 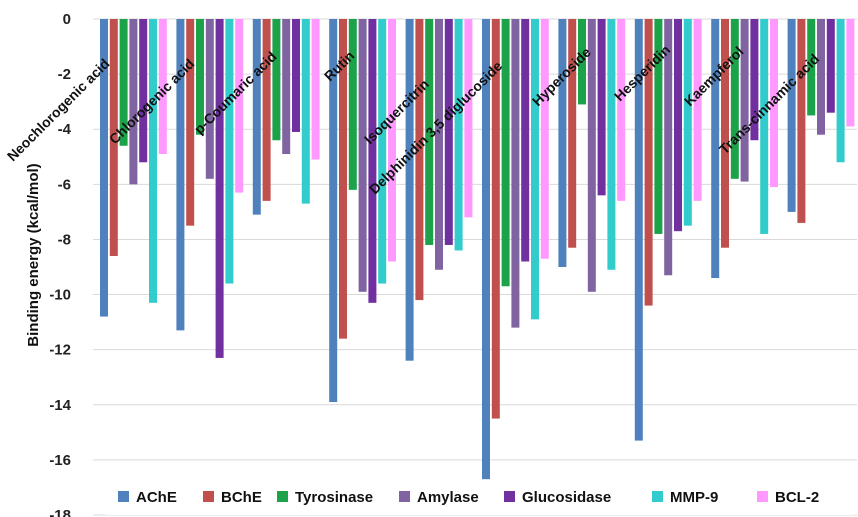 What do you see at coordinates (60, 460) in the screenshot?
I see `y-tick-label: -16` at bounding box center [60, 460].